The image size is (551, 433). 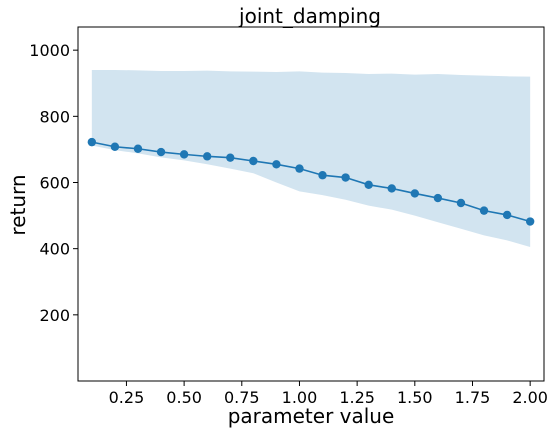 What do you see at coordinates (127, 397) in the screenshot?
I see `x-tick-label: 0.25` at bounding box center [127, 397].